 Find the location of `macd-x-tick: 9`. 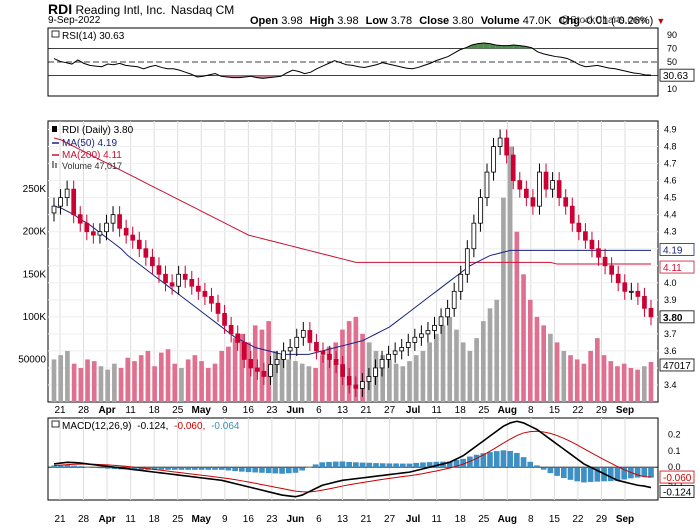

macd-x-tick: 9 is located at coordinates (225, 519).